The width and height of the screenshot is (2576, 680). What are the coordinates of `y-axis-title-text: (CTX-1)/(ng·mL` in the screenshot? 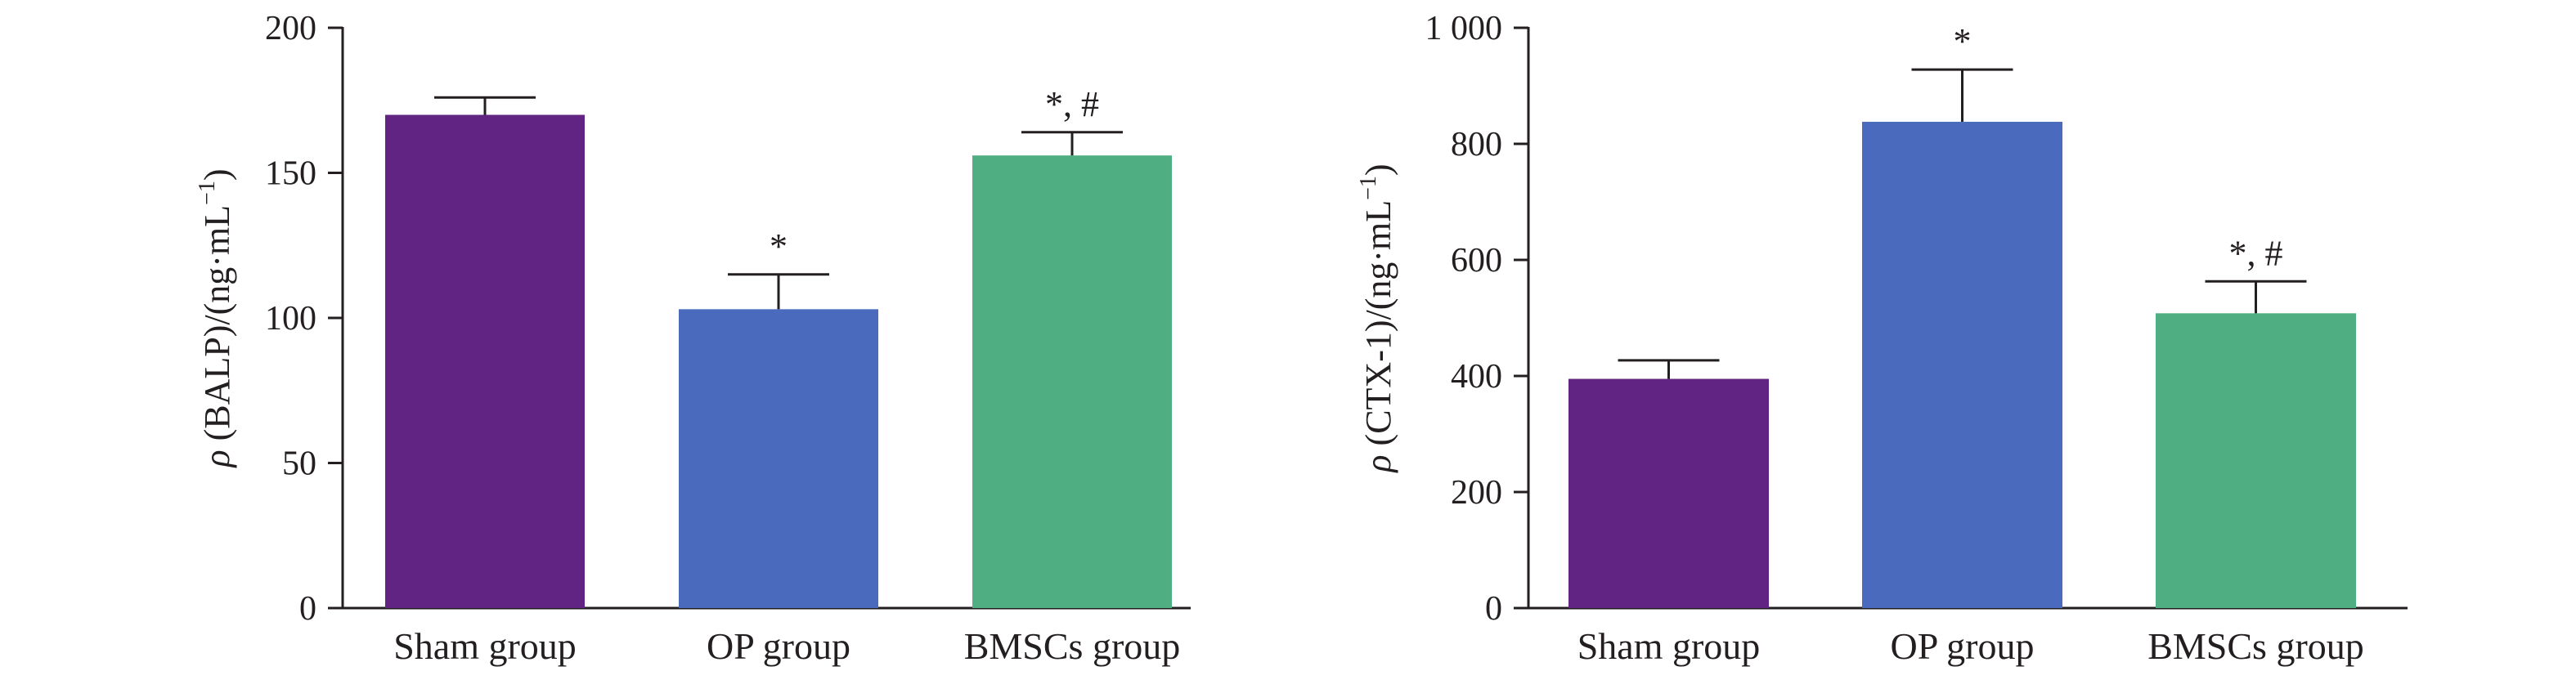 It's located at (1378, 327).